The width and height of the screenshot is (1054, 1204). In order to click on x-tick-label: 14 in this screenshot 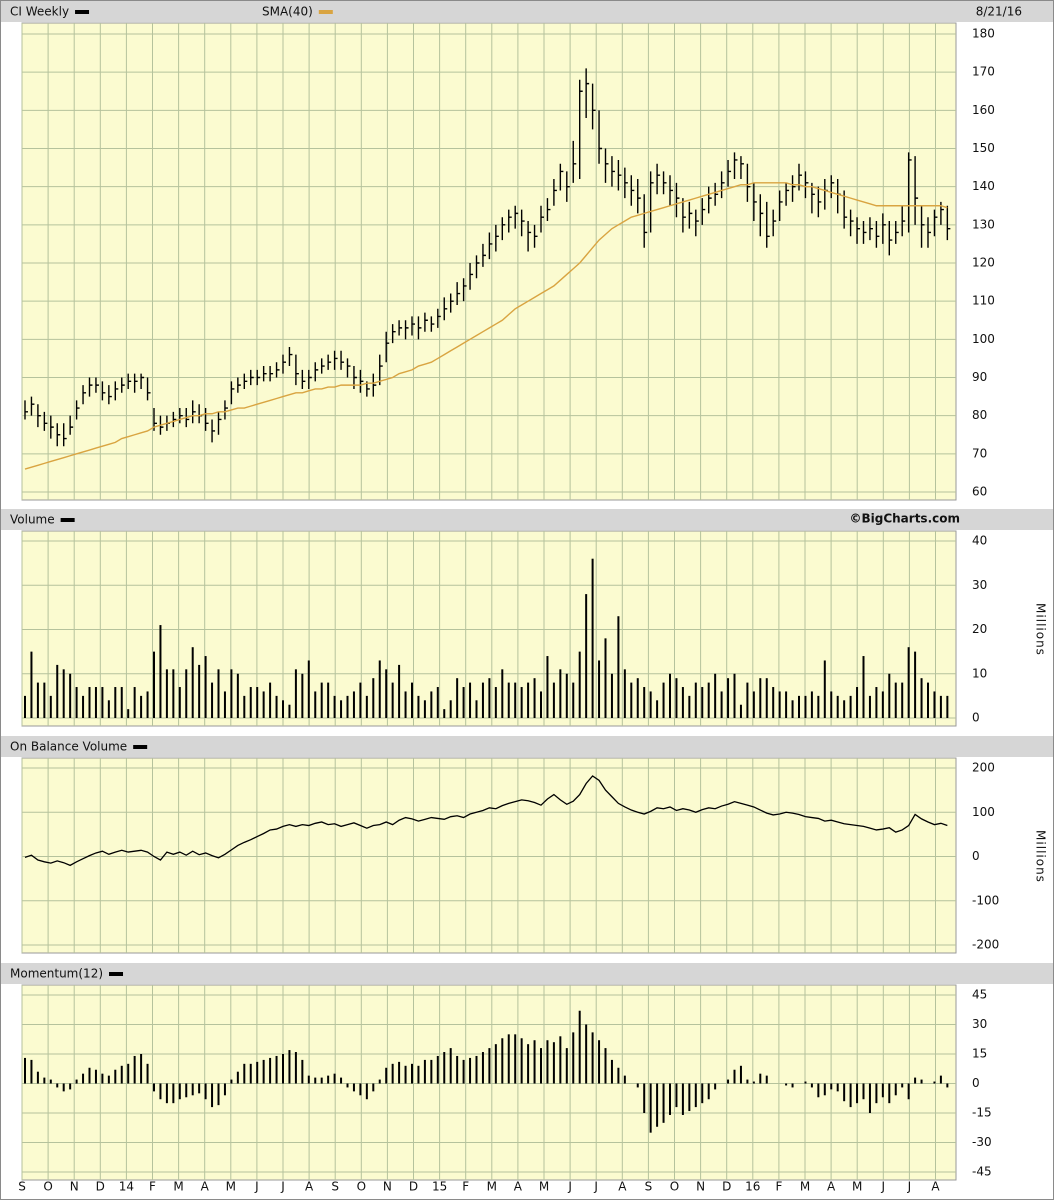, I will do `click(126, 1187)`.